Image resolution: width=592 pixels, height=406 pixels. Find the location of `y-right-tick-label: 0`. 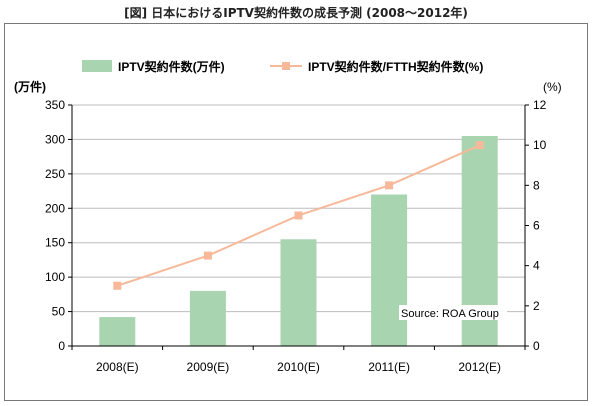

y-right-tick-label: 0 is located at coordinates (536, 346).